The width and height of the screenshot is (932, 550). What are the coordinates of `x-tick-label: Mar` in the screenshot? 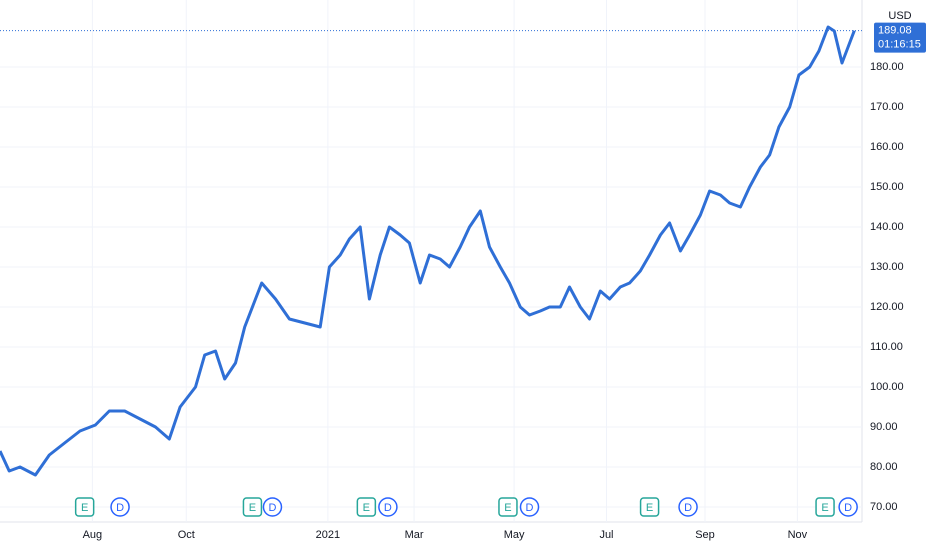 It's located at (414, 535).